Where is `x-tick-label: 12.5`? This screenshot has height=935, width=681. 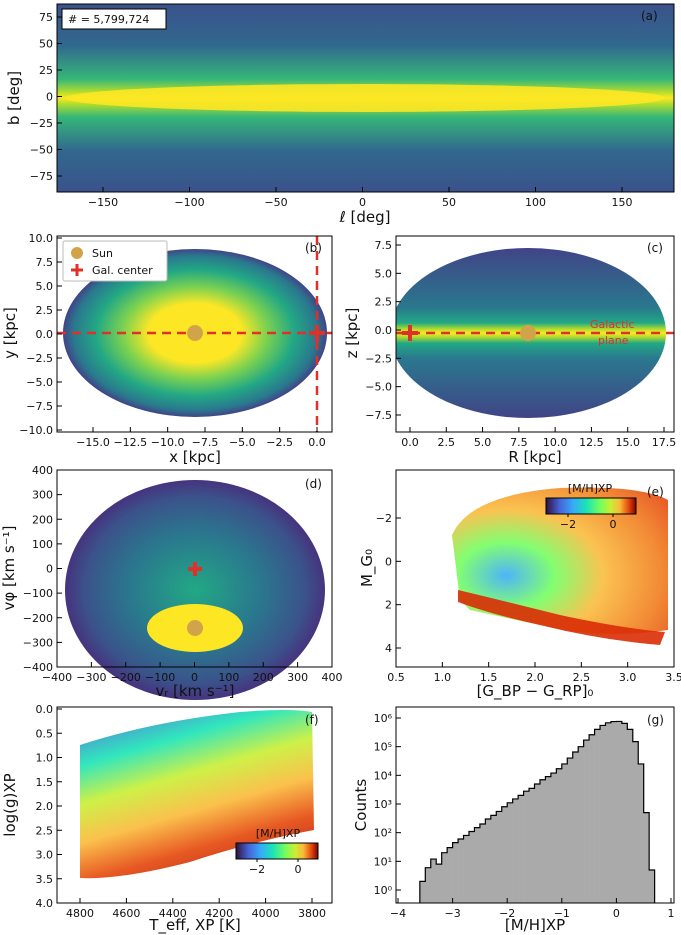
x-tick-label: 12.5 is located at coordinates (591, 442).